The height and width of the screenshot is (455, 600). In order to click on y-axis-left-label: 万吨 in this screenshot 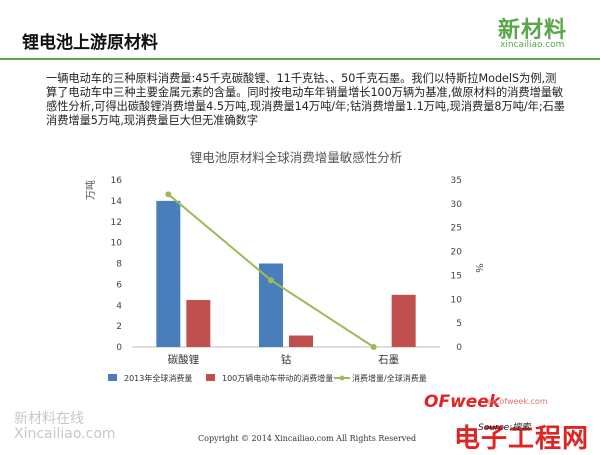, I will do `click(90, 190)`.